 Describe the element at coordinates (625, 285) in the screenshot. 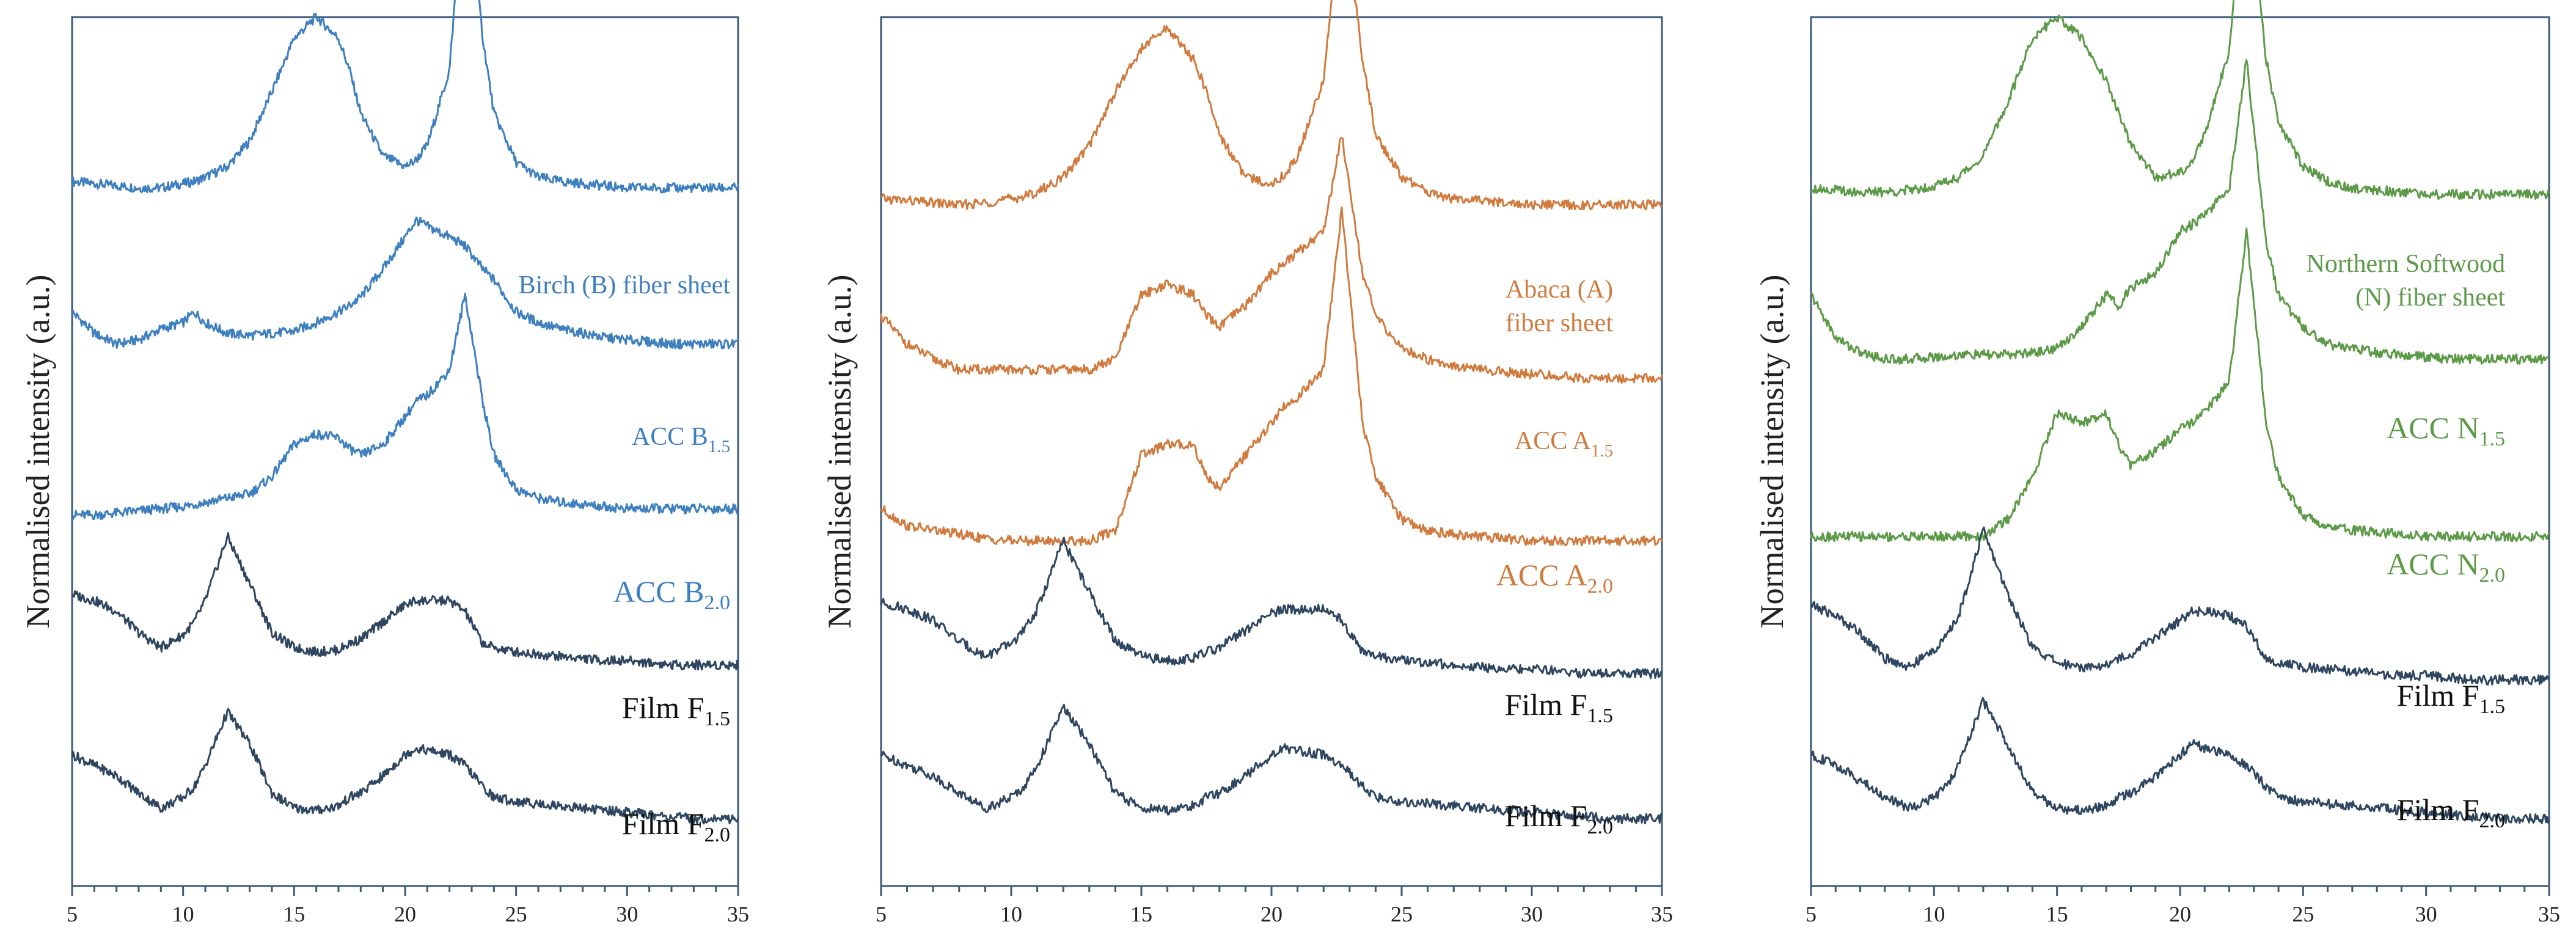

I see `series-label: Birch (B) fiber sheet` at that location.